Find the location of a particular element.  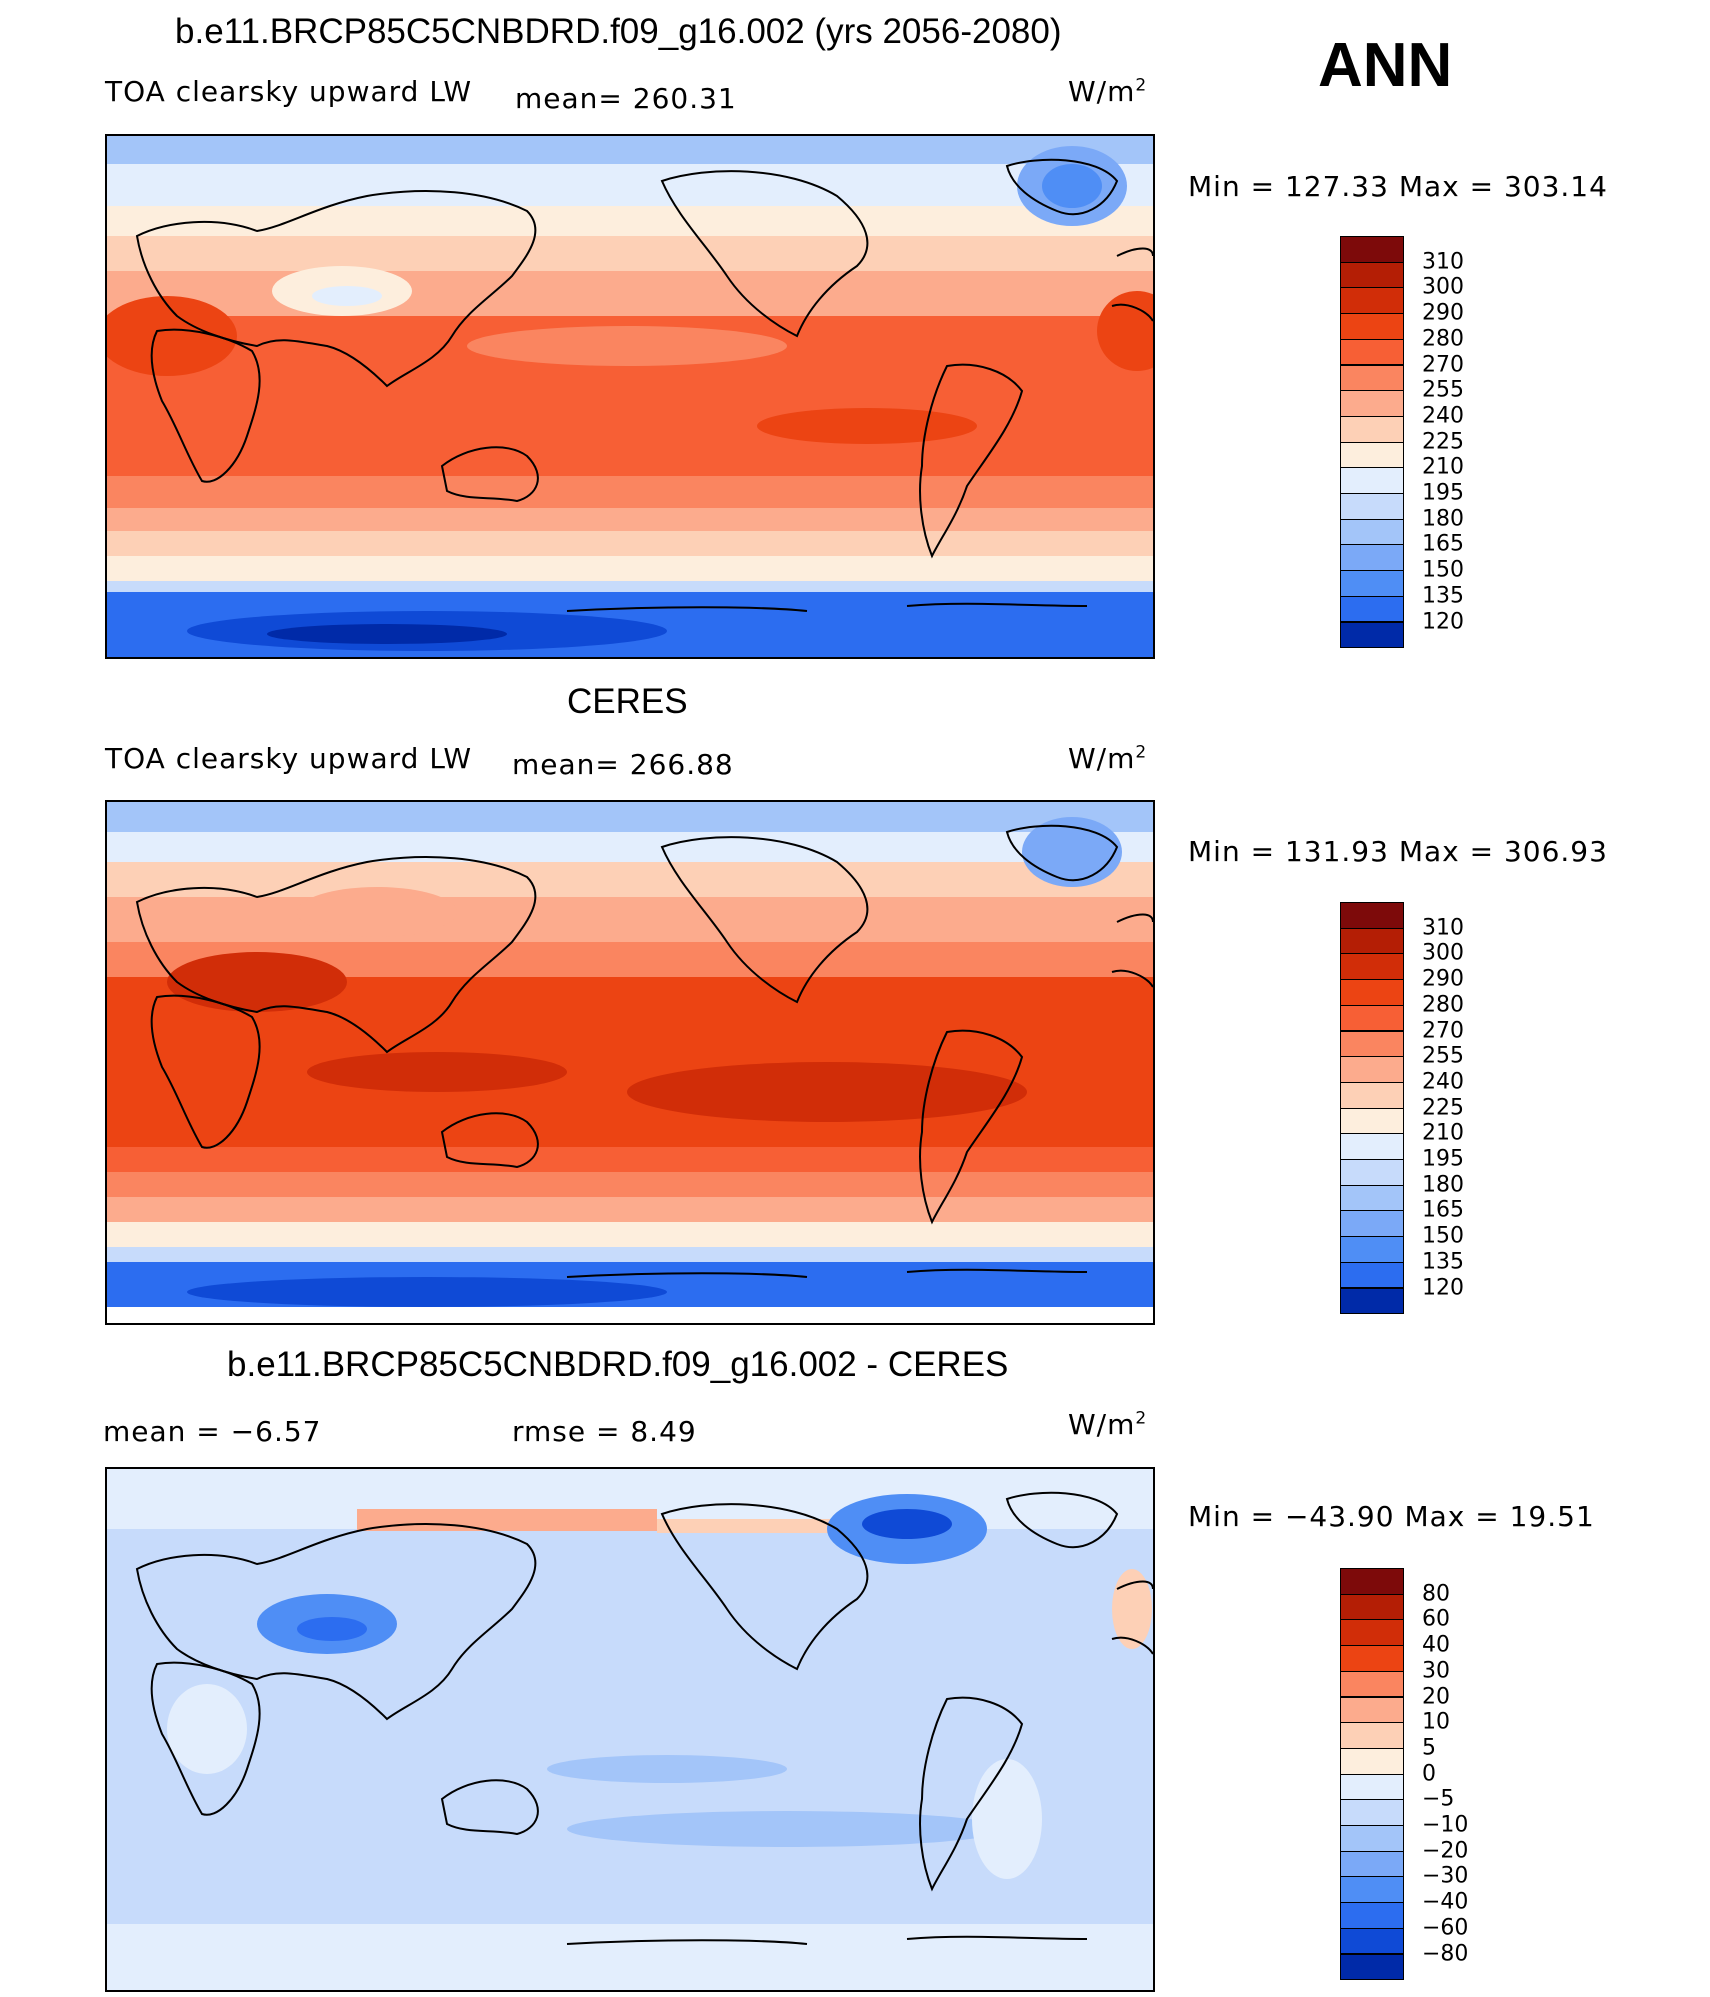

colorbar-tick-label: −20 is located at coordinates (1445, 1851).